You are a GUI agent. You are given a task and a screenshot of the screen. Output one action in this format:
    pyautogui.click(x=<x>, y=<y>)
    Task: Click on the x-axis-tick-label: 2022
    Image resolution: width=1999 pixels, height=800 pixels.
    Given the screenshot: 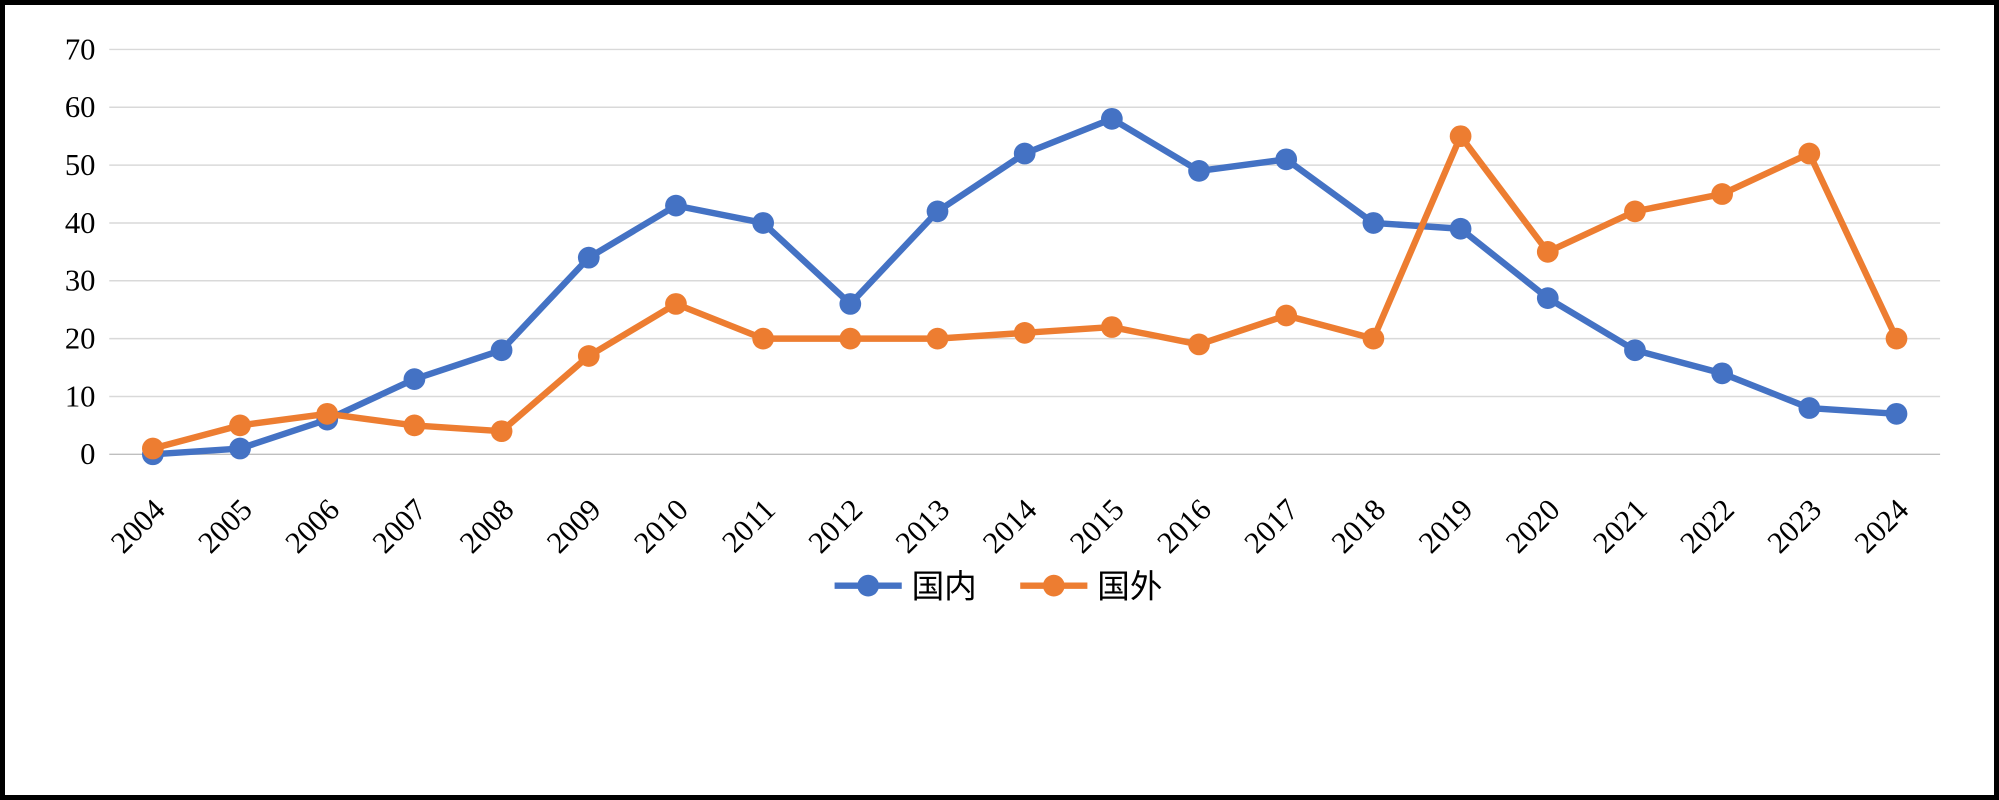 What is the action you would take?
    pyautogui.click(x=1707, y=525)
    